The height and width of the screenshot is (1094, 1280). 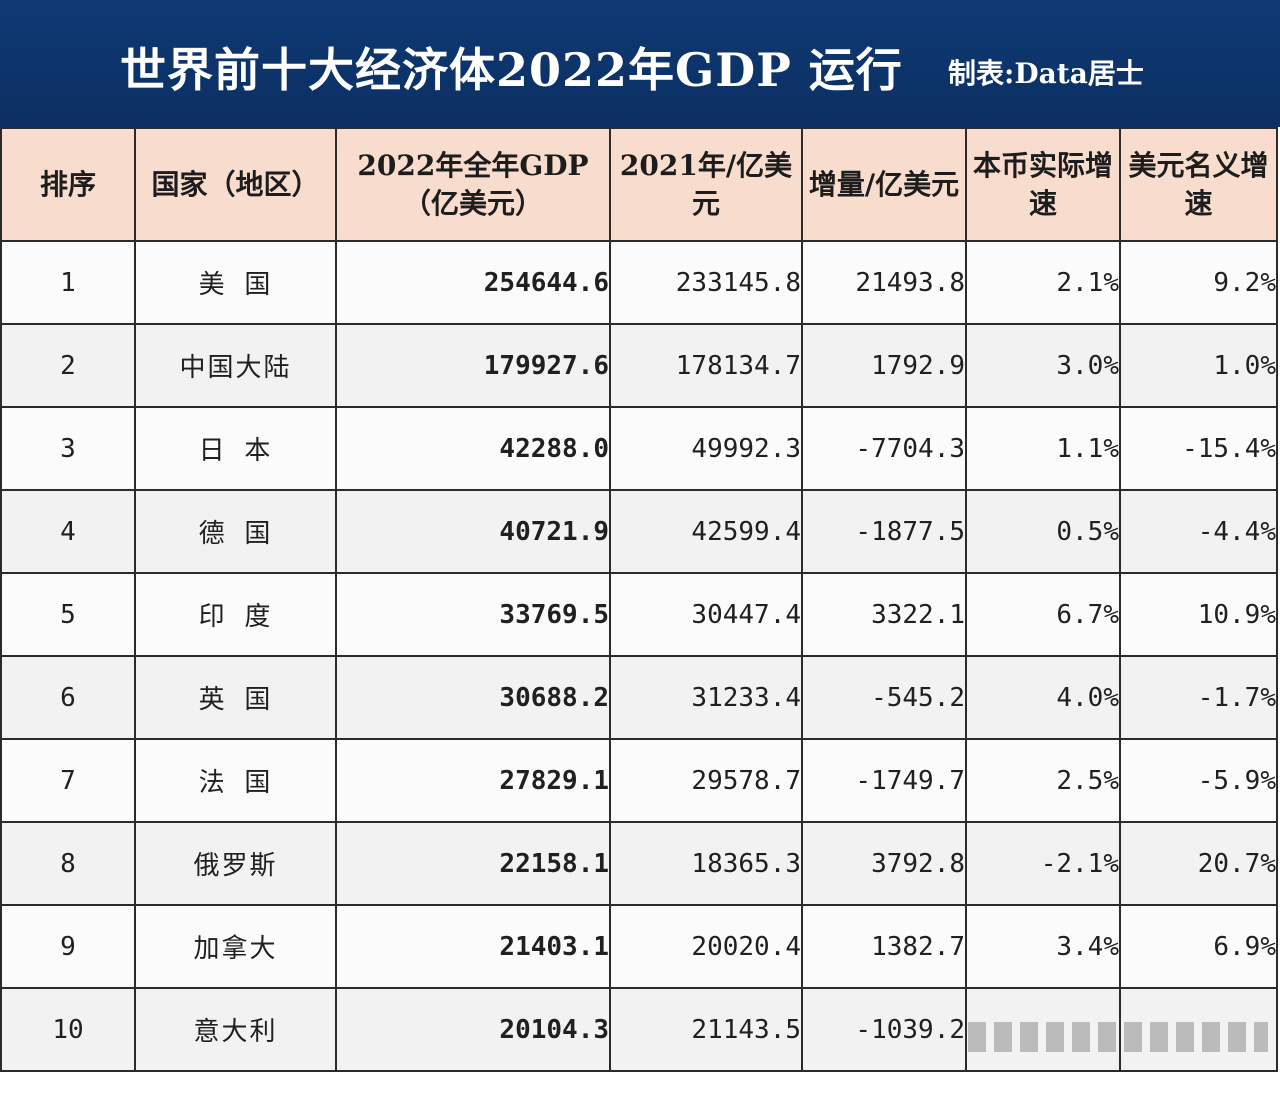 What do you see at coordinates (68, 282) in the screenshot?
I see `cell-rank: 1` at bounding box center [68, 282].